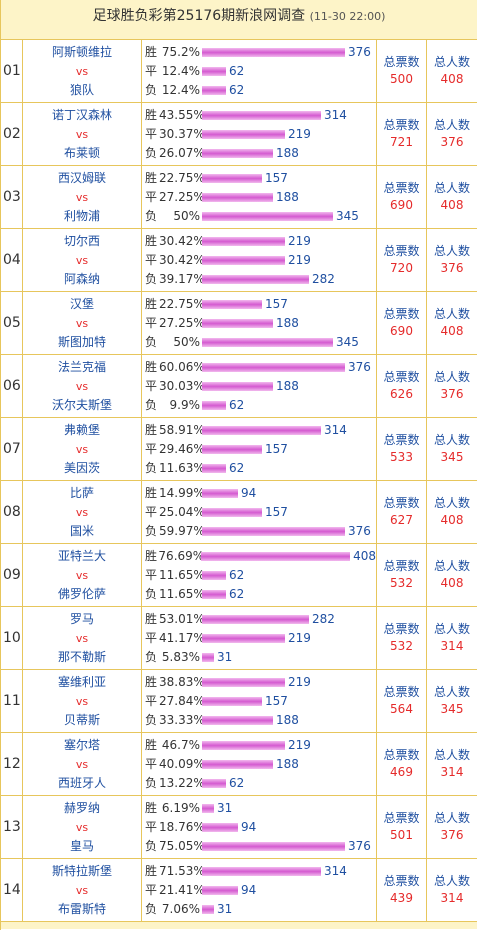 This screenshot has width=477, height=930. What do you see at coordinates (452, 575) in the screenshot?
I see `total-people-cell: 总人数 408` at bounding box center [452, 575].